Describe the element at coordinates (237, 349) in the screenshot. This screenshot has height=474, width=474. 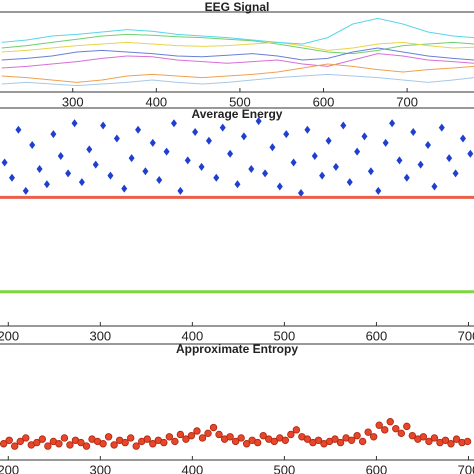
I see `chart-title: Approximate Entropy` at that location.